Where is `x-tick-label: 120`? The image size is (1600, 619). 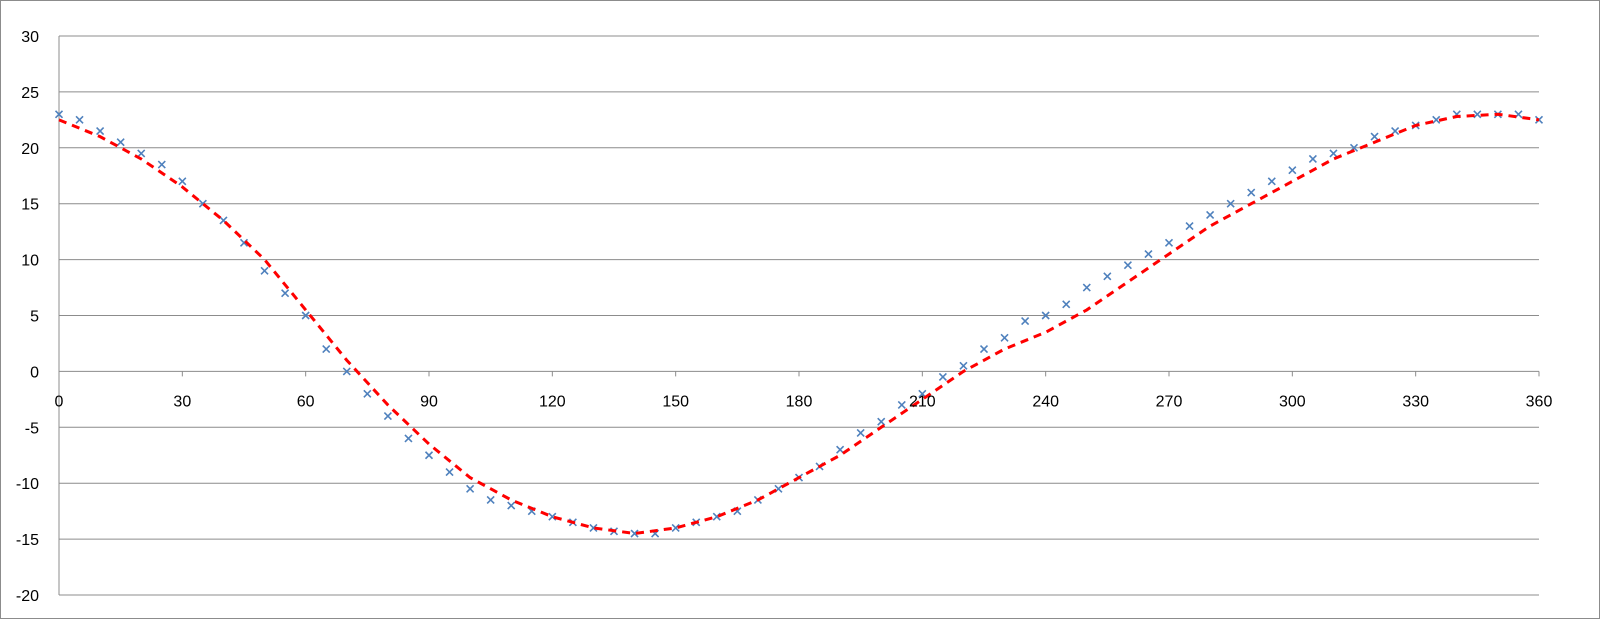 x-tick-label: 120 is located at coordinates (552, 401).